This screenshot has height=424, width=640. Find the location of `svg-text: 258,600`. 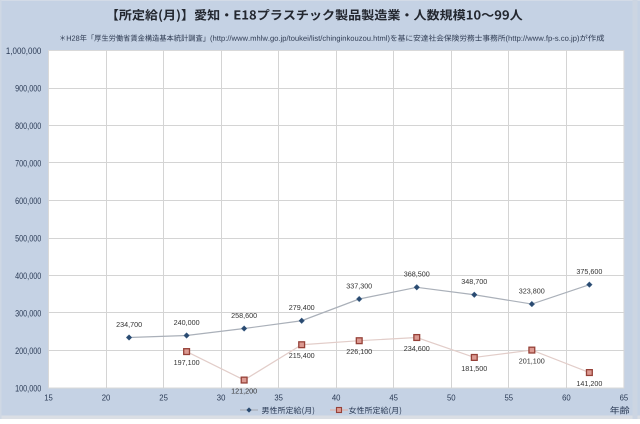

svg-text: 258,600 is located at coordinates (244, 315).